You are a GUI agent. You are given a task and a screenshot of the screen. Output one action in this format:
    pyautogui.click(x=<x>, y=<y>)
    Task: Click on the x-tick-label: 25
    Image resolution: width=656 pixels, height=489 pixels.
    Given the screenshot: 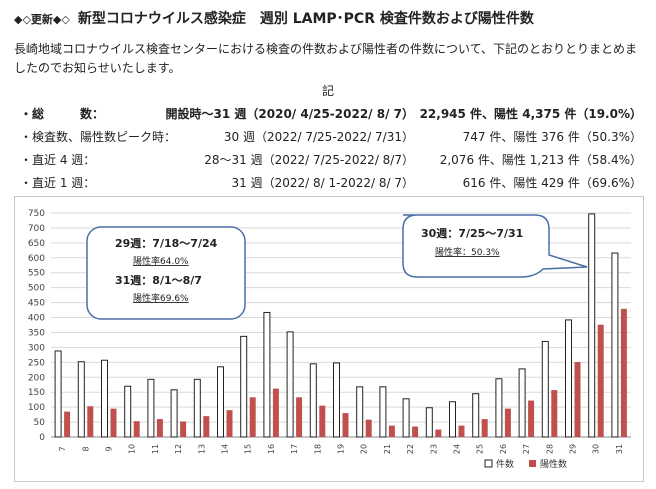 What is the action you would take?
    pyautogui.click(x=480, y=449)
    